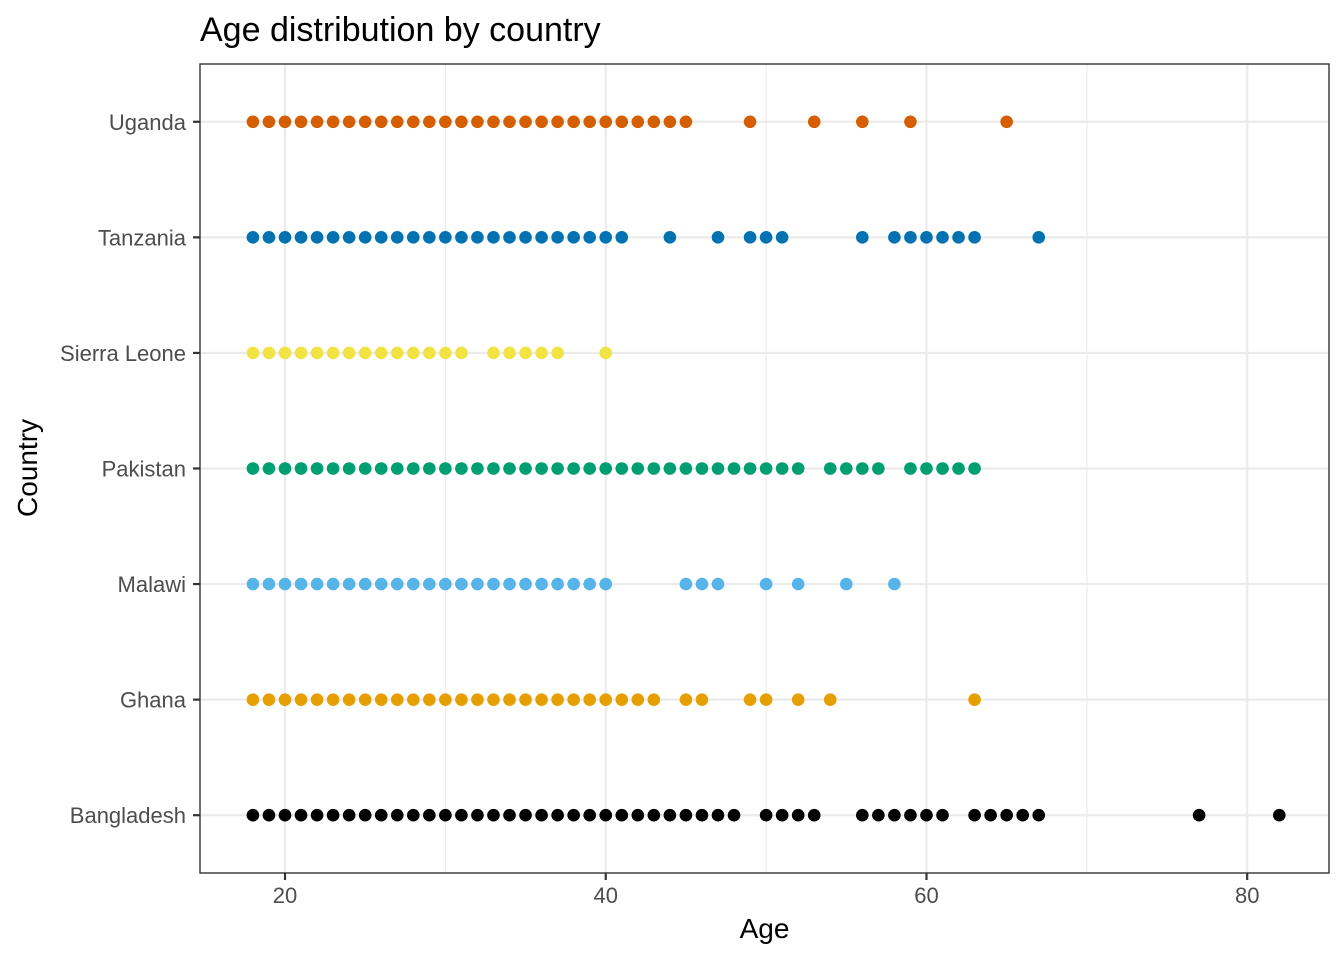 The width and height of the screenshot is (1344, 960). Describe the element at coordinates (153, 700) in the screenshot. I see `y-tick-label: Ghana` at that location.